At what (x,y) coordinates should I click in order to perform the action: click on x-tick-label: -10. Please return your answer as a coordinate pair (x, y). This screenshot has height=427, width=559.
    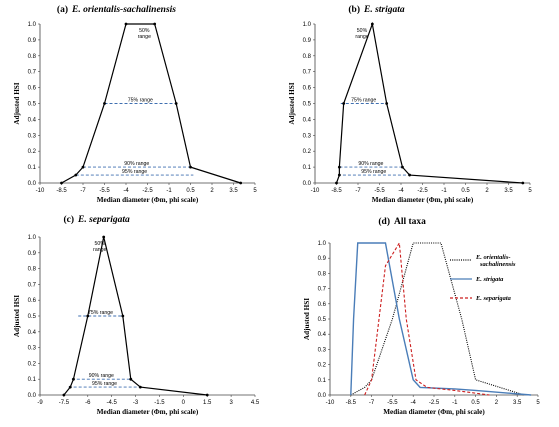
    Looking at the image, I should click on (315, 191).